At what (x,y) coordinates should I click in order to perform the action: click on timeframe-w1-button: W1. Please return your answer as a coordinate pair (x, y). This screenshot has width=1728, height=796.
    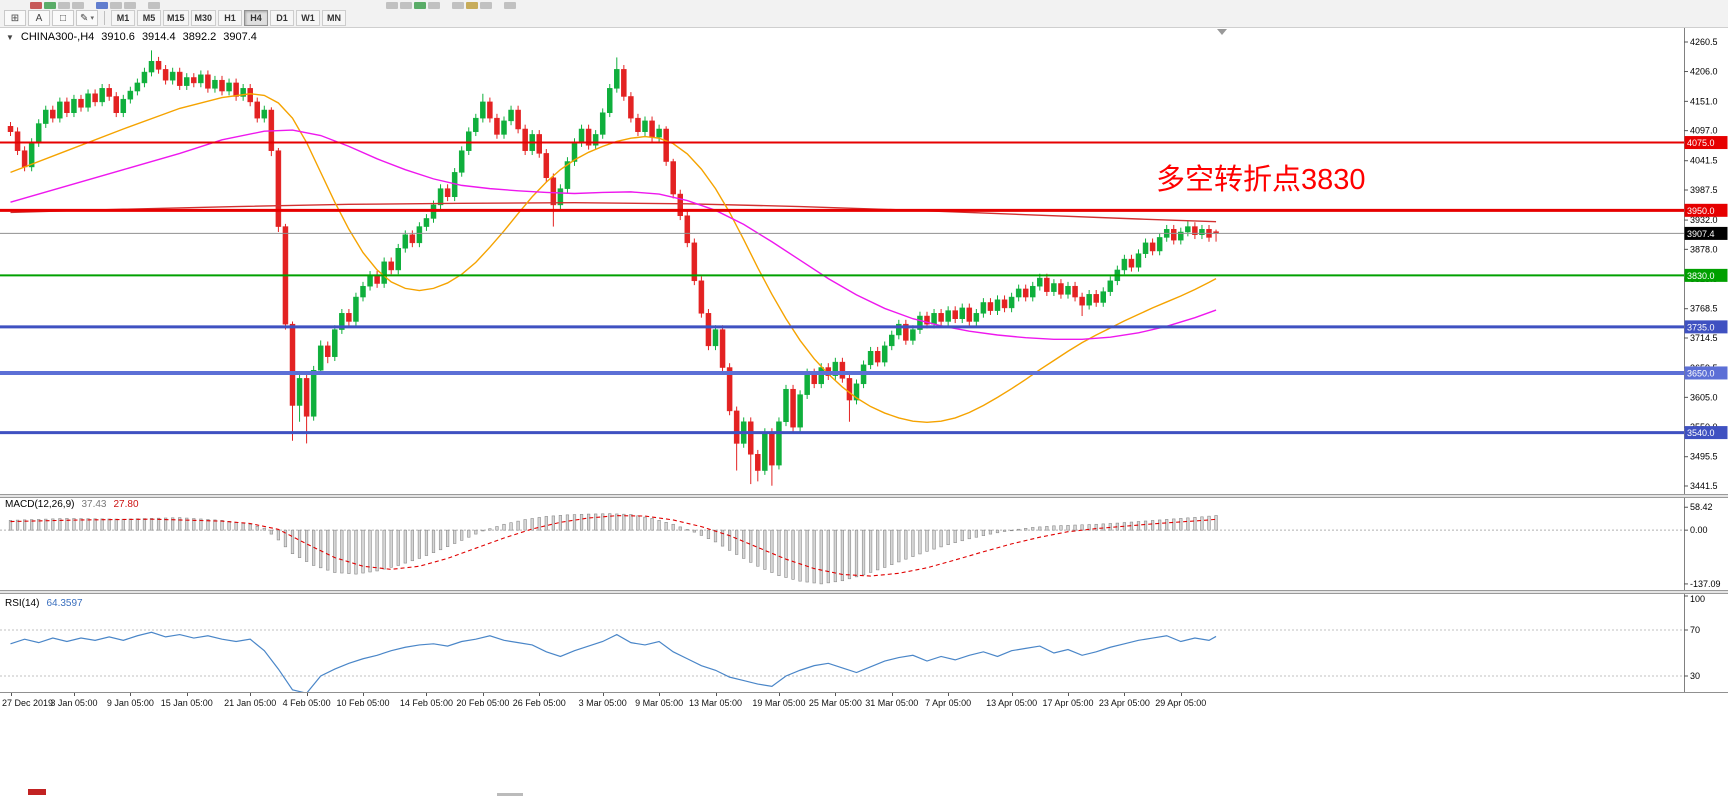
    Looking at the image, I should click on (308, 18).